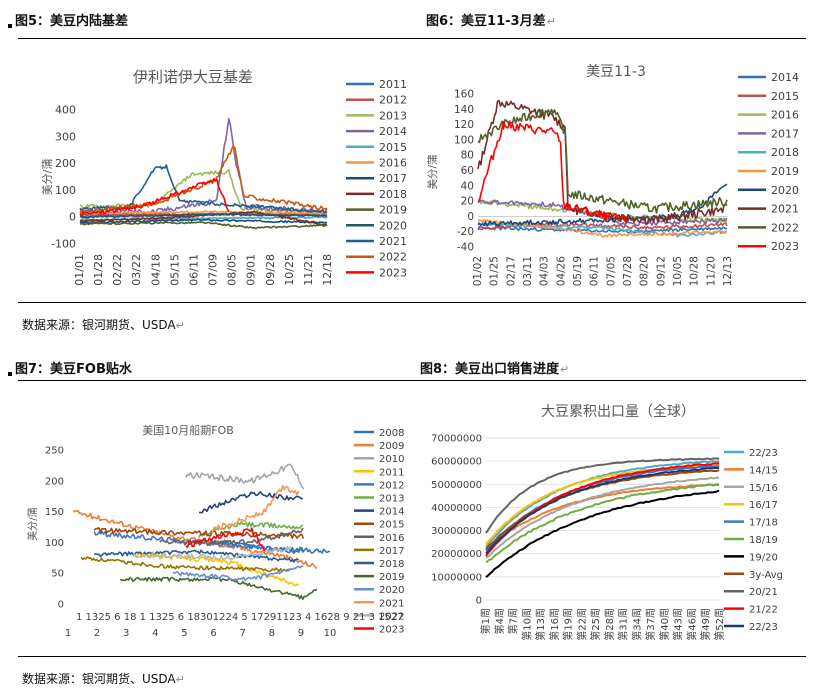  What do you see at coordinates (467, 202) in the screenshot?
I see `y-tick-label: 20` at bounding box center [467, 202].